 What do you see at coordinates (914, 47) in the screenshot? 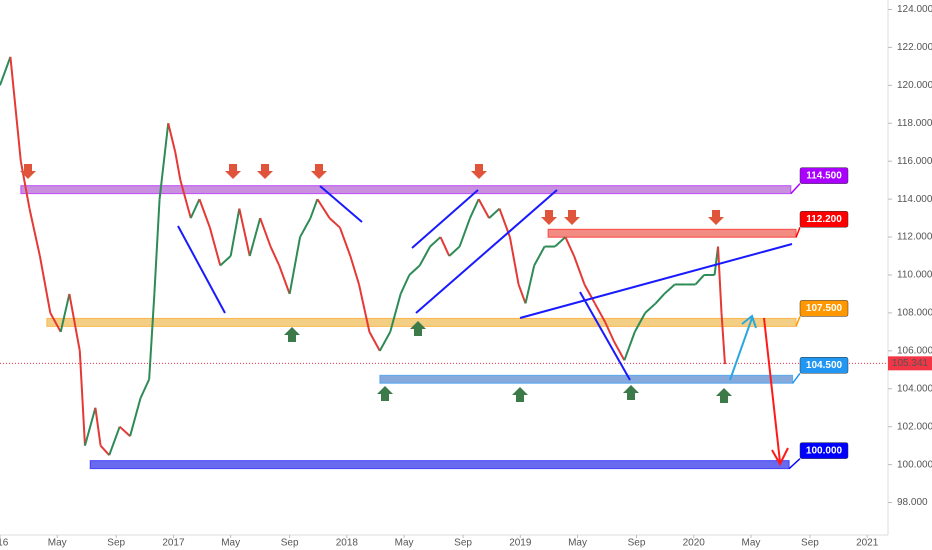
I see `y-tick-label: 122.000` at bounding box center [914, 47].